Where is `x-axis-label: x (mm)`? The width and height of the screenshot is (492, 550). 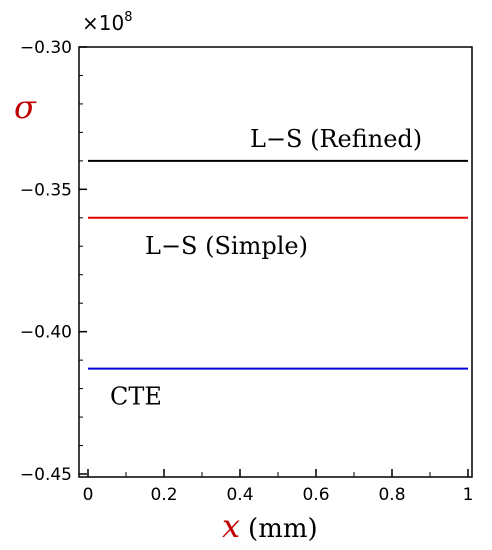
x-axis-label: x (mm) is located at coordinates (270, 526).